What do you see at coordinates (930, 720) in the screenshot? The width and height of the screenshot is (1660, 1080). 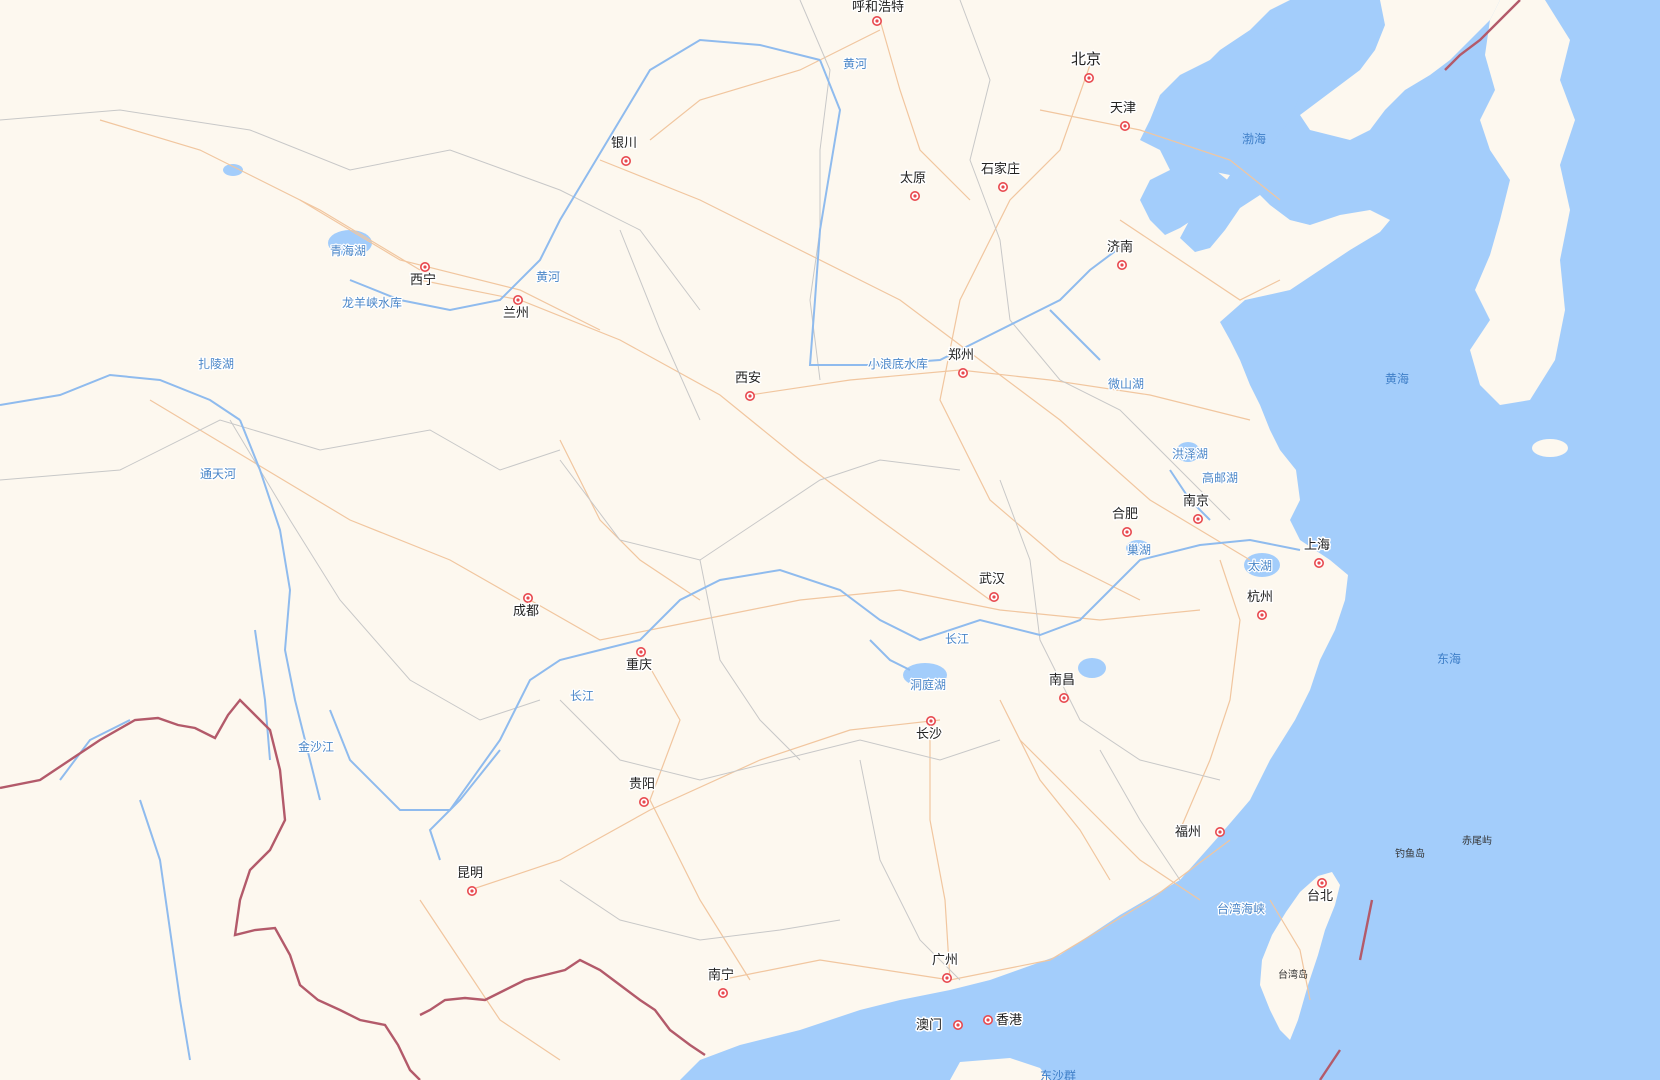 I see `city-marker-changsha` at bounding box center [930, 720].